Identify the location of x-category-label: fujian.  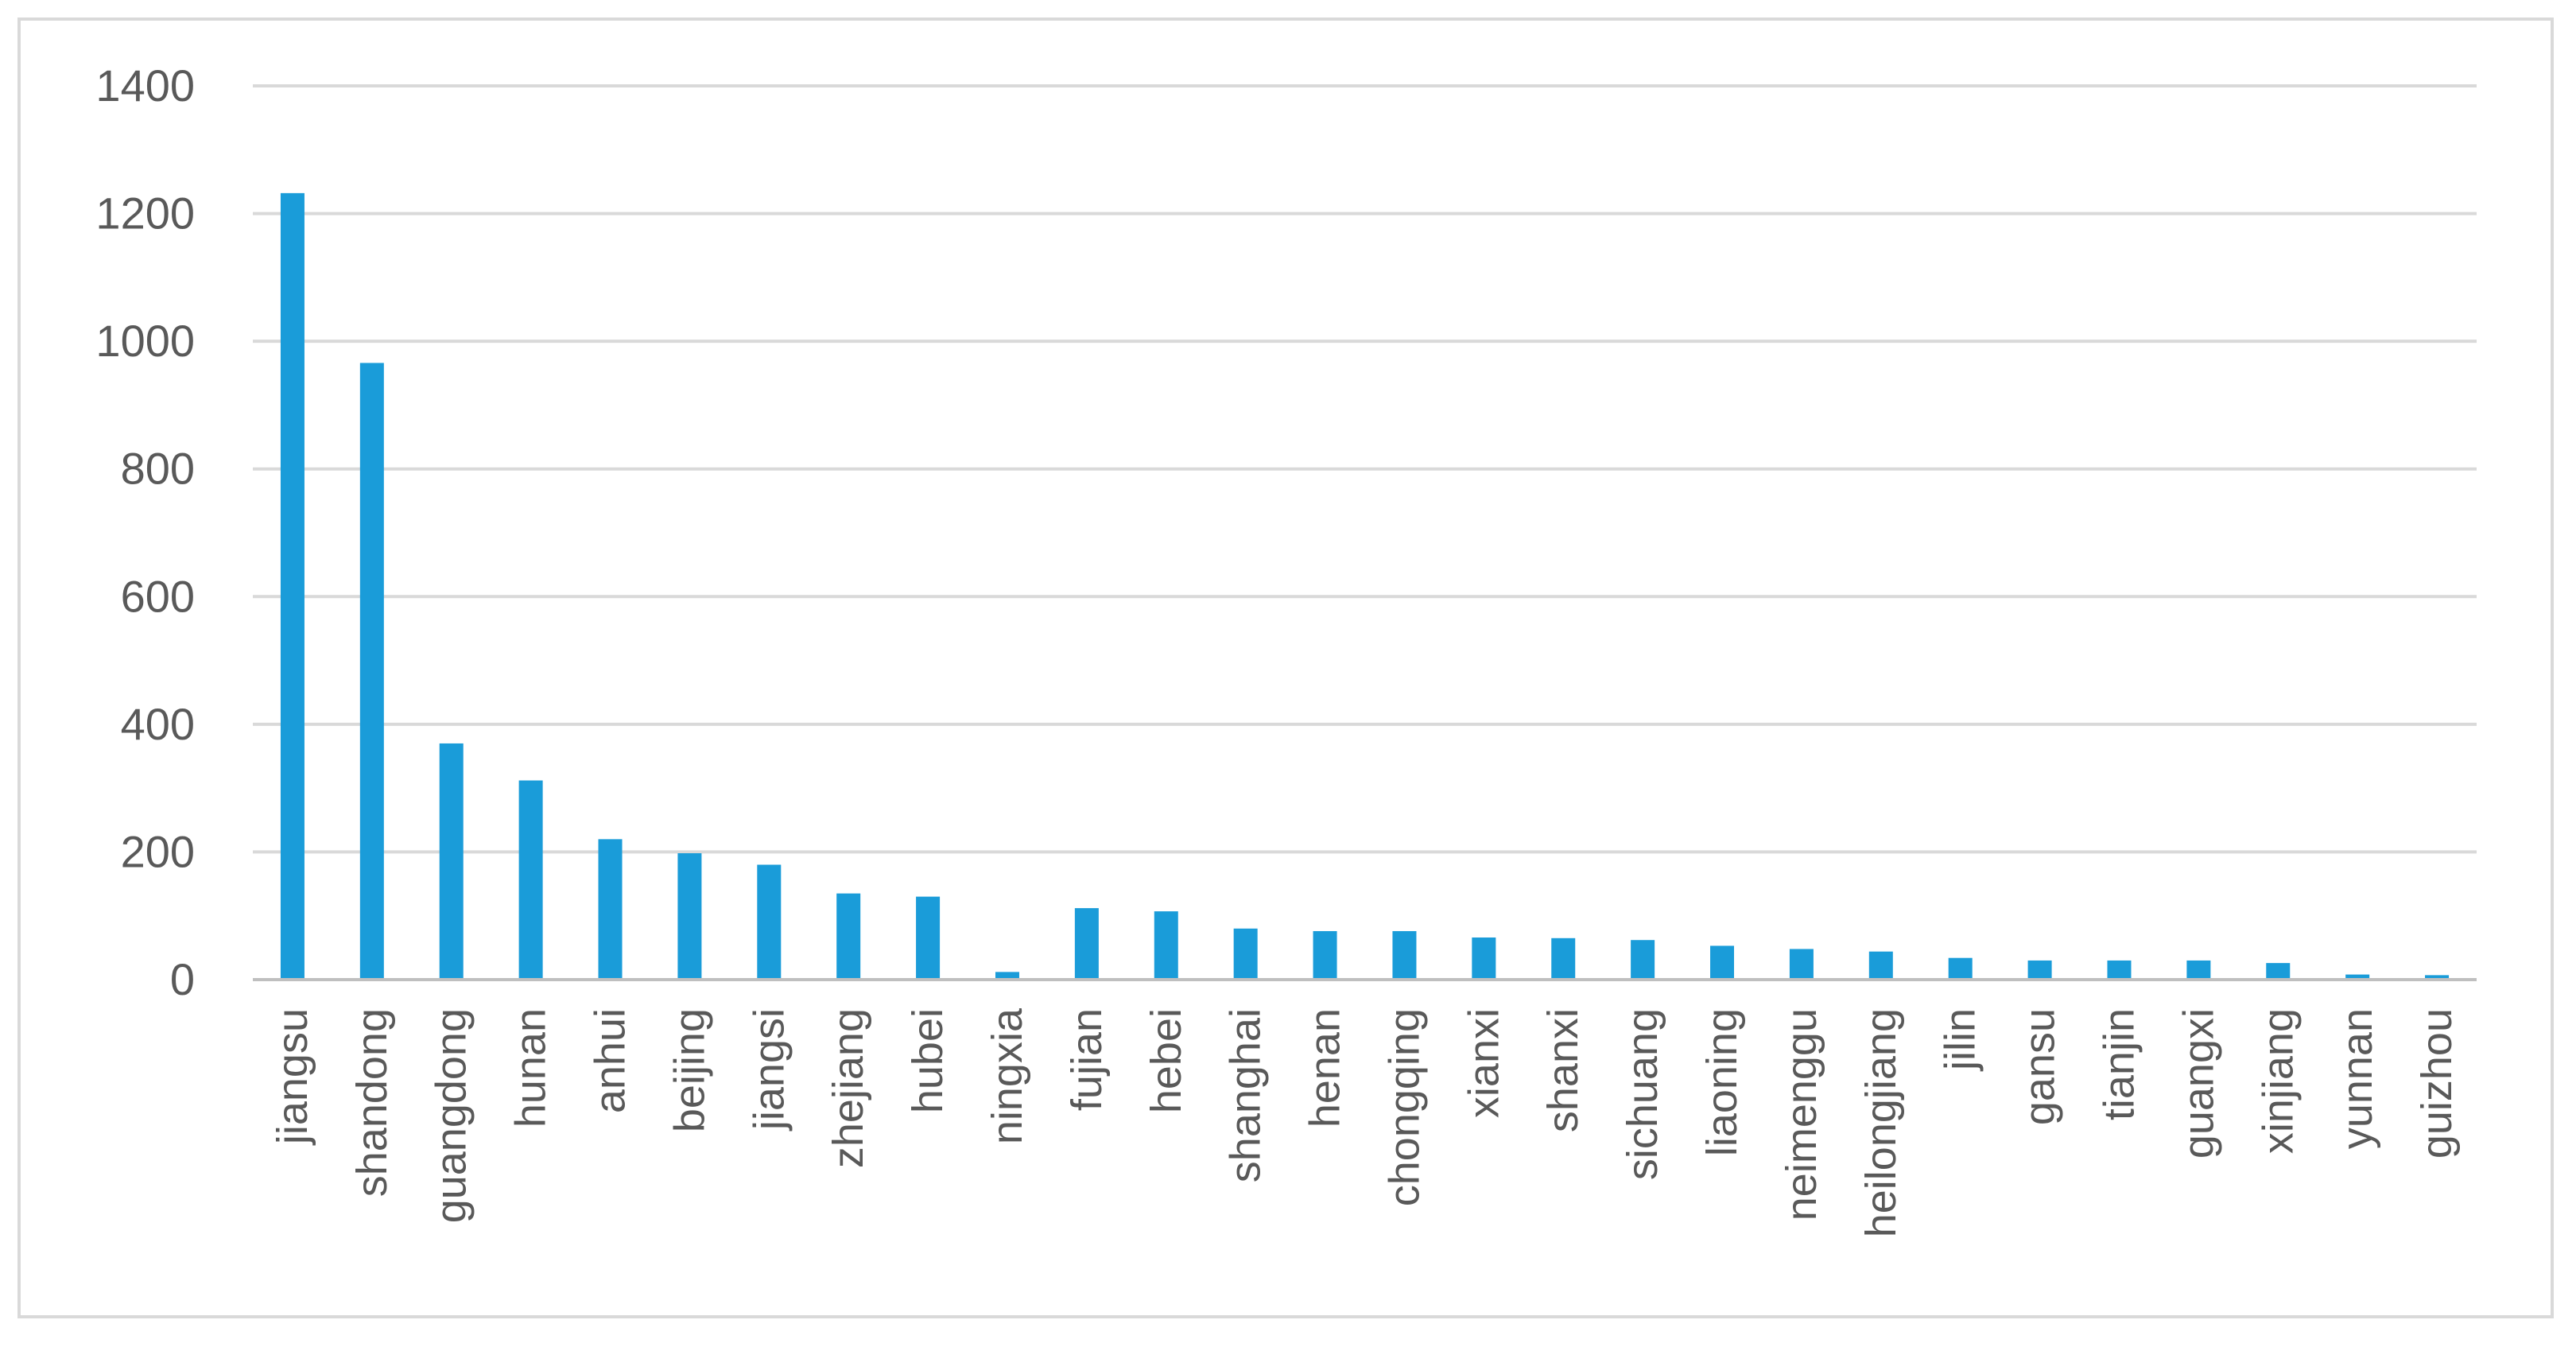
(1087, 1059).